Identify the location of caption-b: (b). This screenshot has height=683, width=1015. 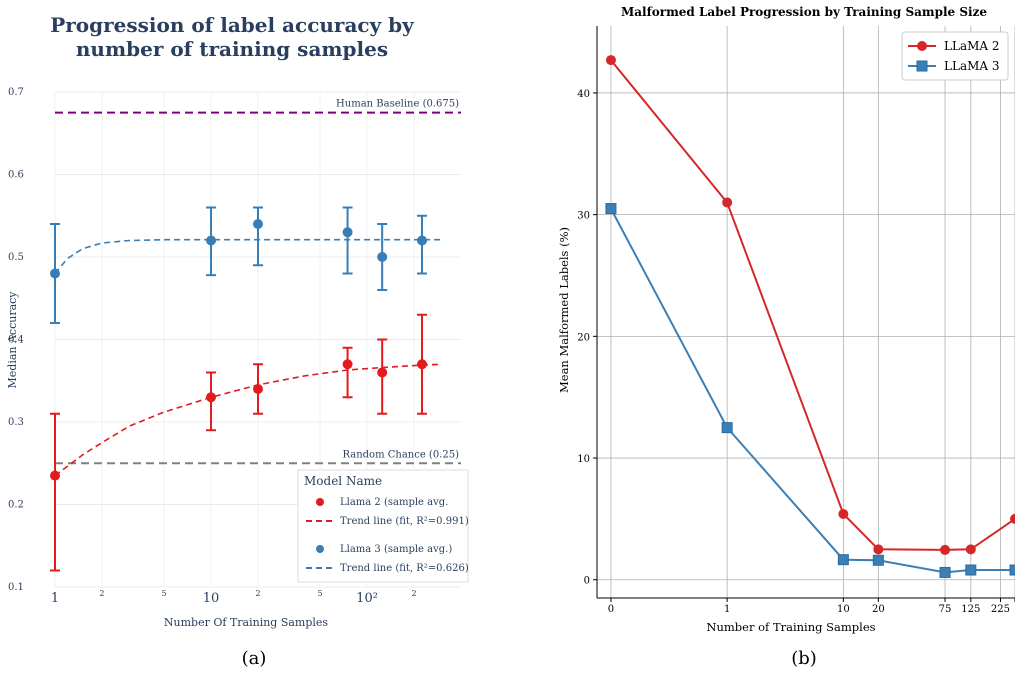
(804, 658).